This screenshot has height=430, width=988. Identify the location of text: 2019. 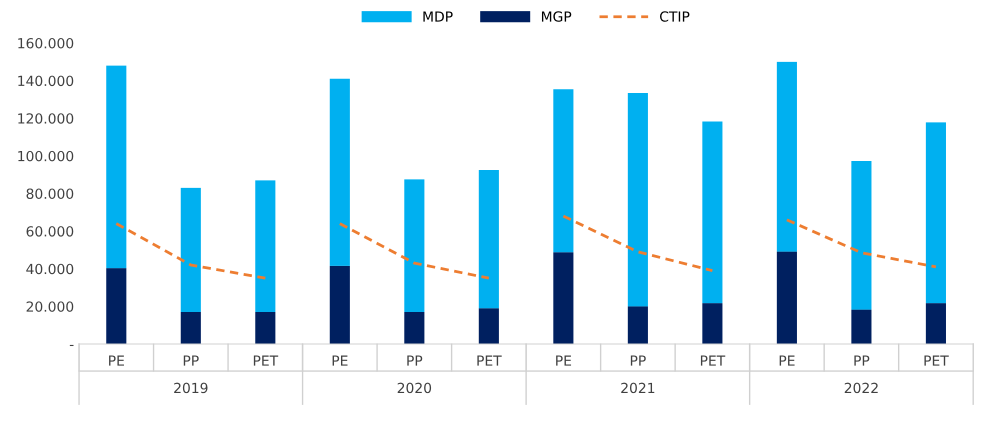
(191, 388).